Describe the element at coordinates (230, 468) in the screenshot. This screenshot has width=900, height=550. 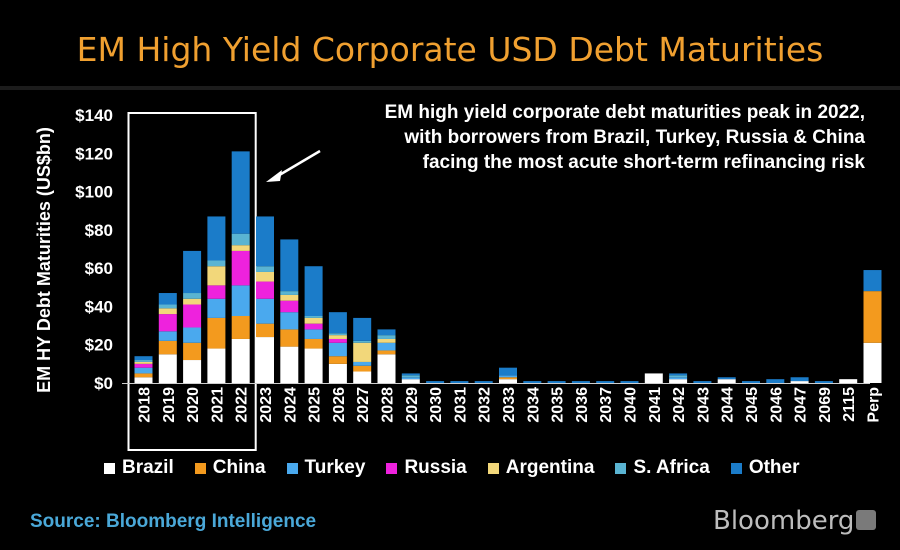
I see `legend-item: China` at that location.